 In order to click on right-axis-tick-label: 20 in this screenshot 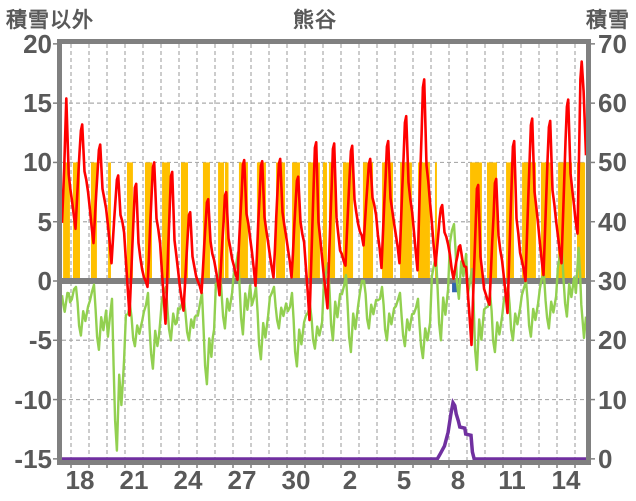, I will do `click(612, 340)`.